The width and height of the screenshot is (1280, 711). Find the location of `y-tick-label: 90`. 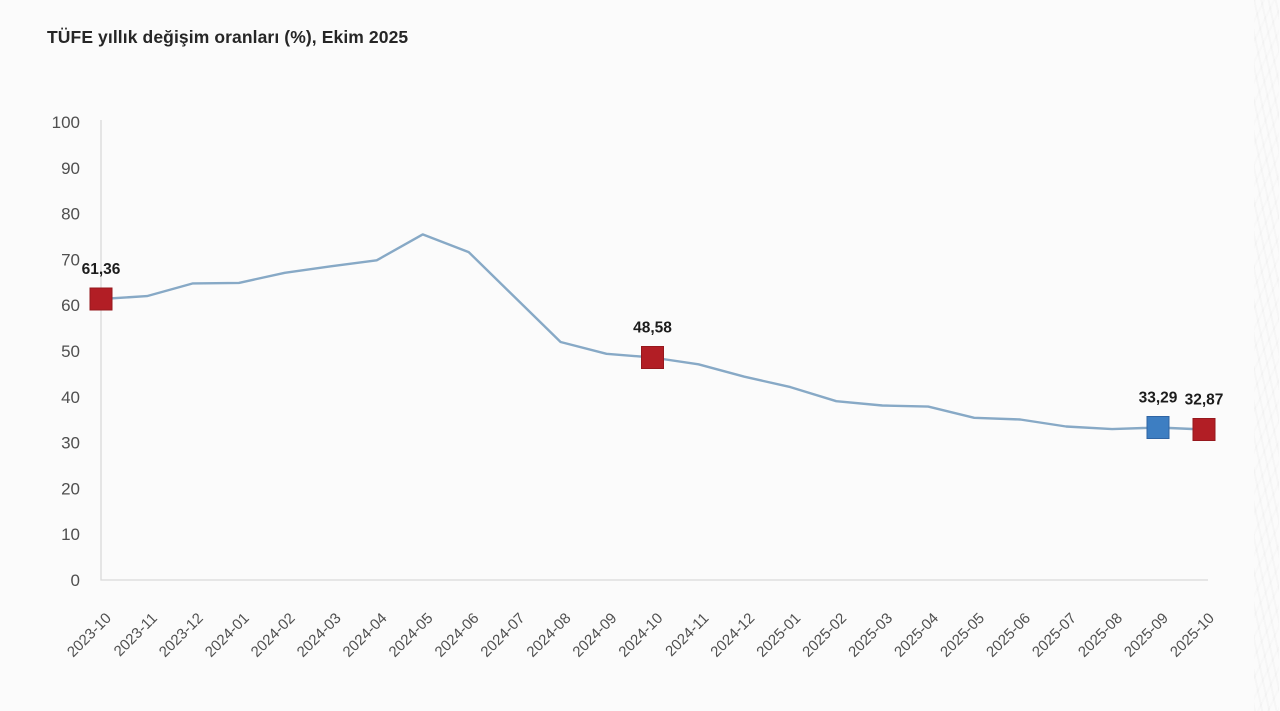

y-tick-label: 90 is located at coordinates (70, 168).